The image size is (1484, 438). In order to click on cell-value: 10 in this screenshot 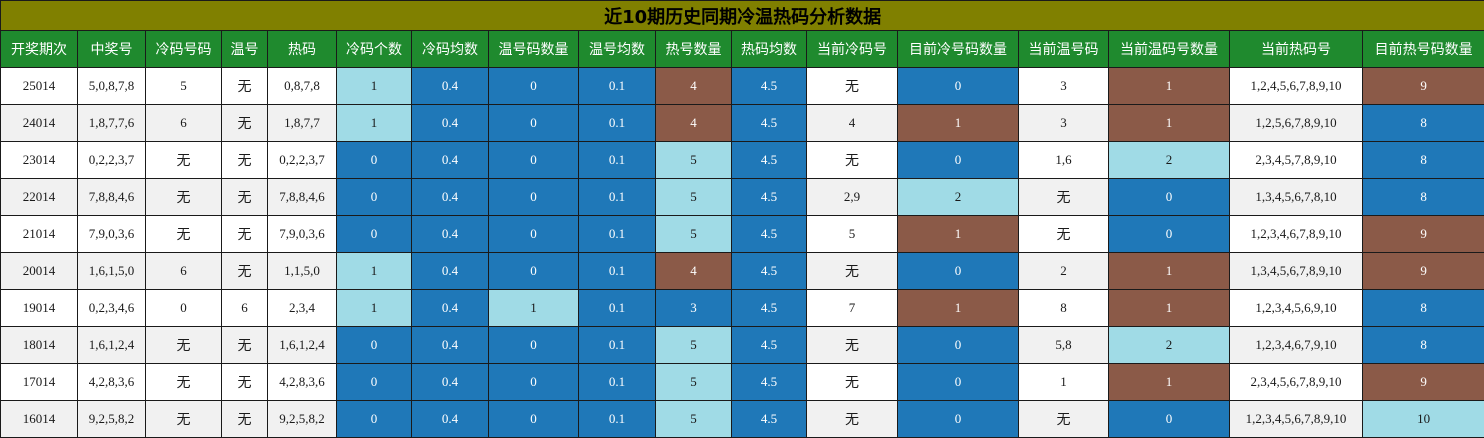, I will do `click(1423, 418)`.